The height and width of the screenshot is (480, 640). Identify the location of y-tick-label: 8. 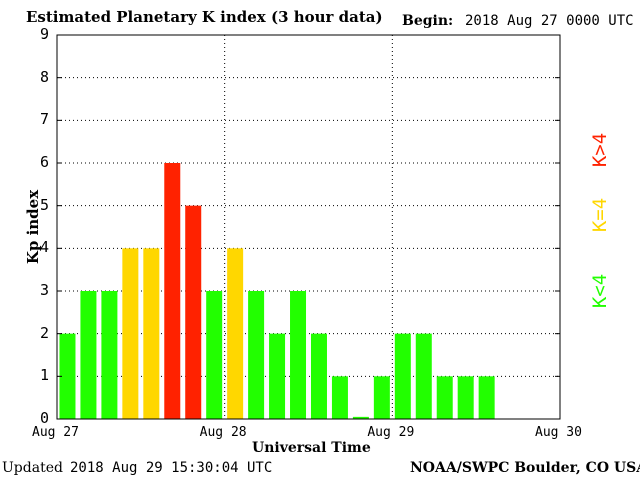
(45, 76).